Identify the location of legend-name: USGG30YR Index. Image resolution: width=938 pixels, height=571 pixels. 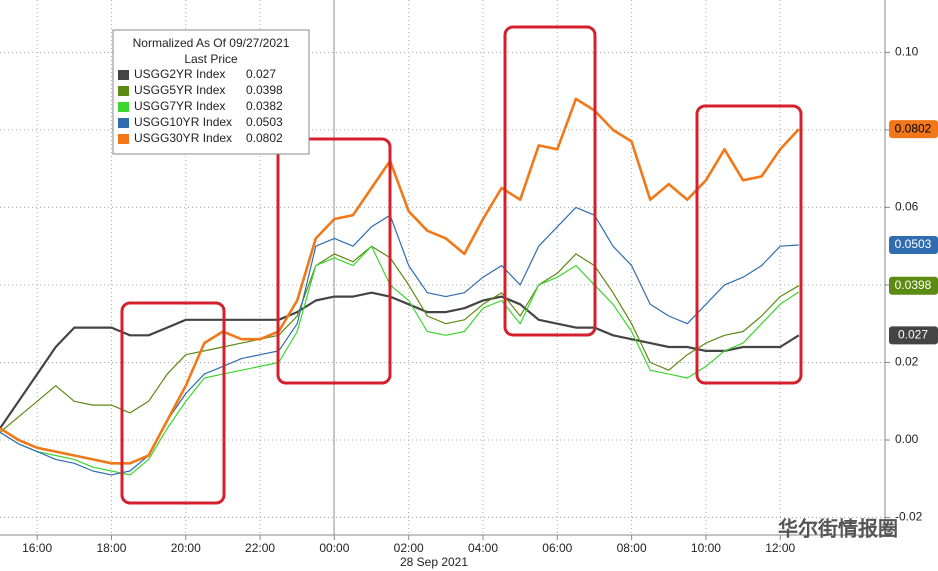
(183, 138).